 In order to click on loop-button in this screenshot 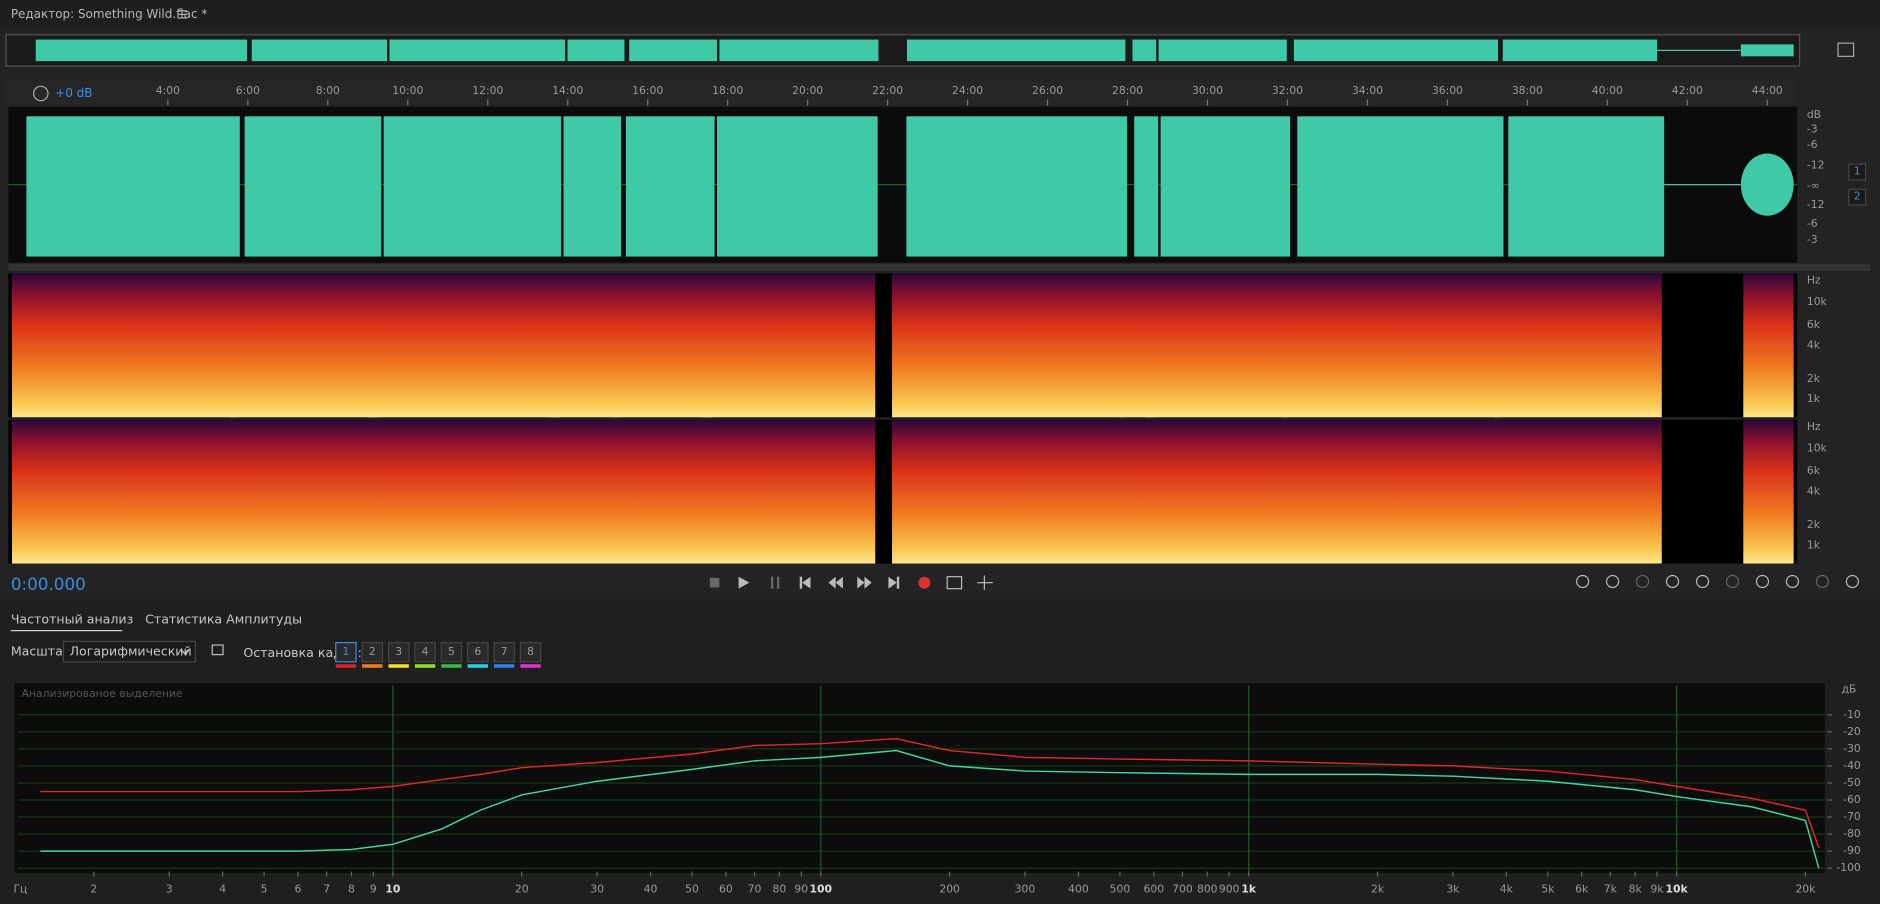, I will do `click(954, 583)`.